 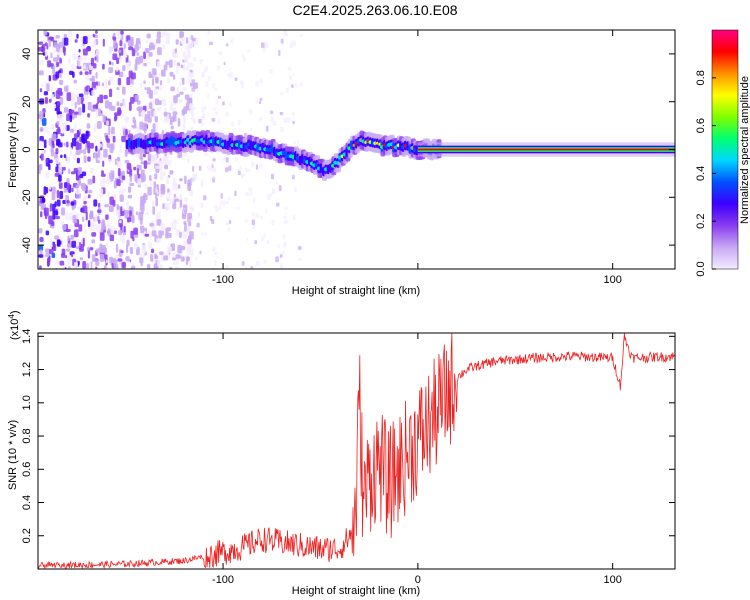 I want to click on snr-y-tick-label: 0.2, so click(x=27, y=535).